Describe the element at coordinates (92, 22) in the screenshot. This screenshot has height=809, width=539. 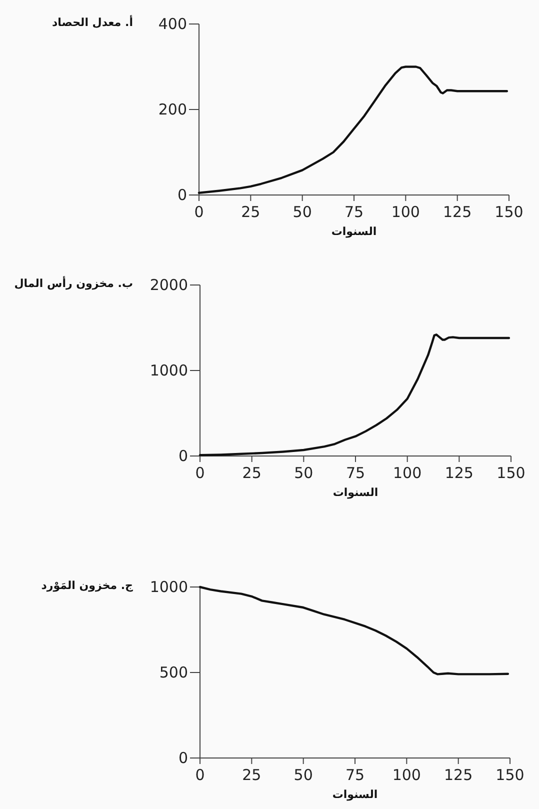
I see `text: أ. معدل الحصاد` at that location.